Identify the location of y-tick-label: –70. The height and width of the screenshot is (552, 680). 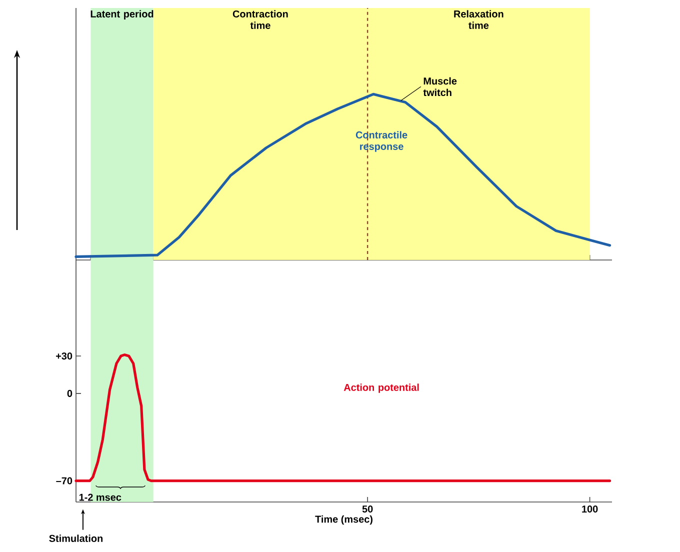
(64, 480).